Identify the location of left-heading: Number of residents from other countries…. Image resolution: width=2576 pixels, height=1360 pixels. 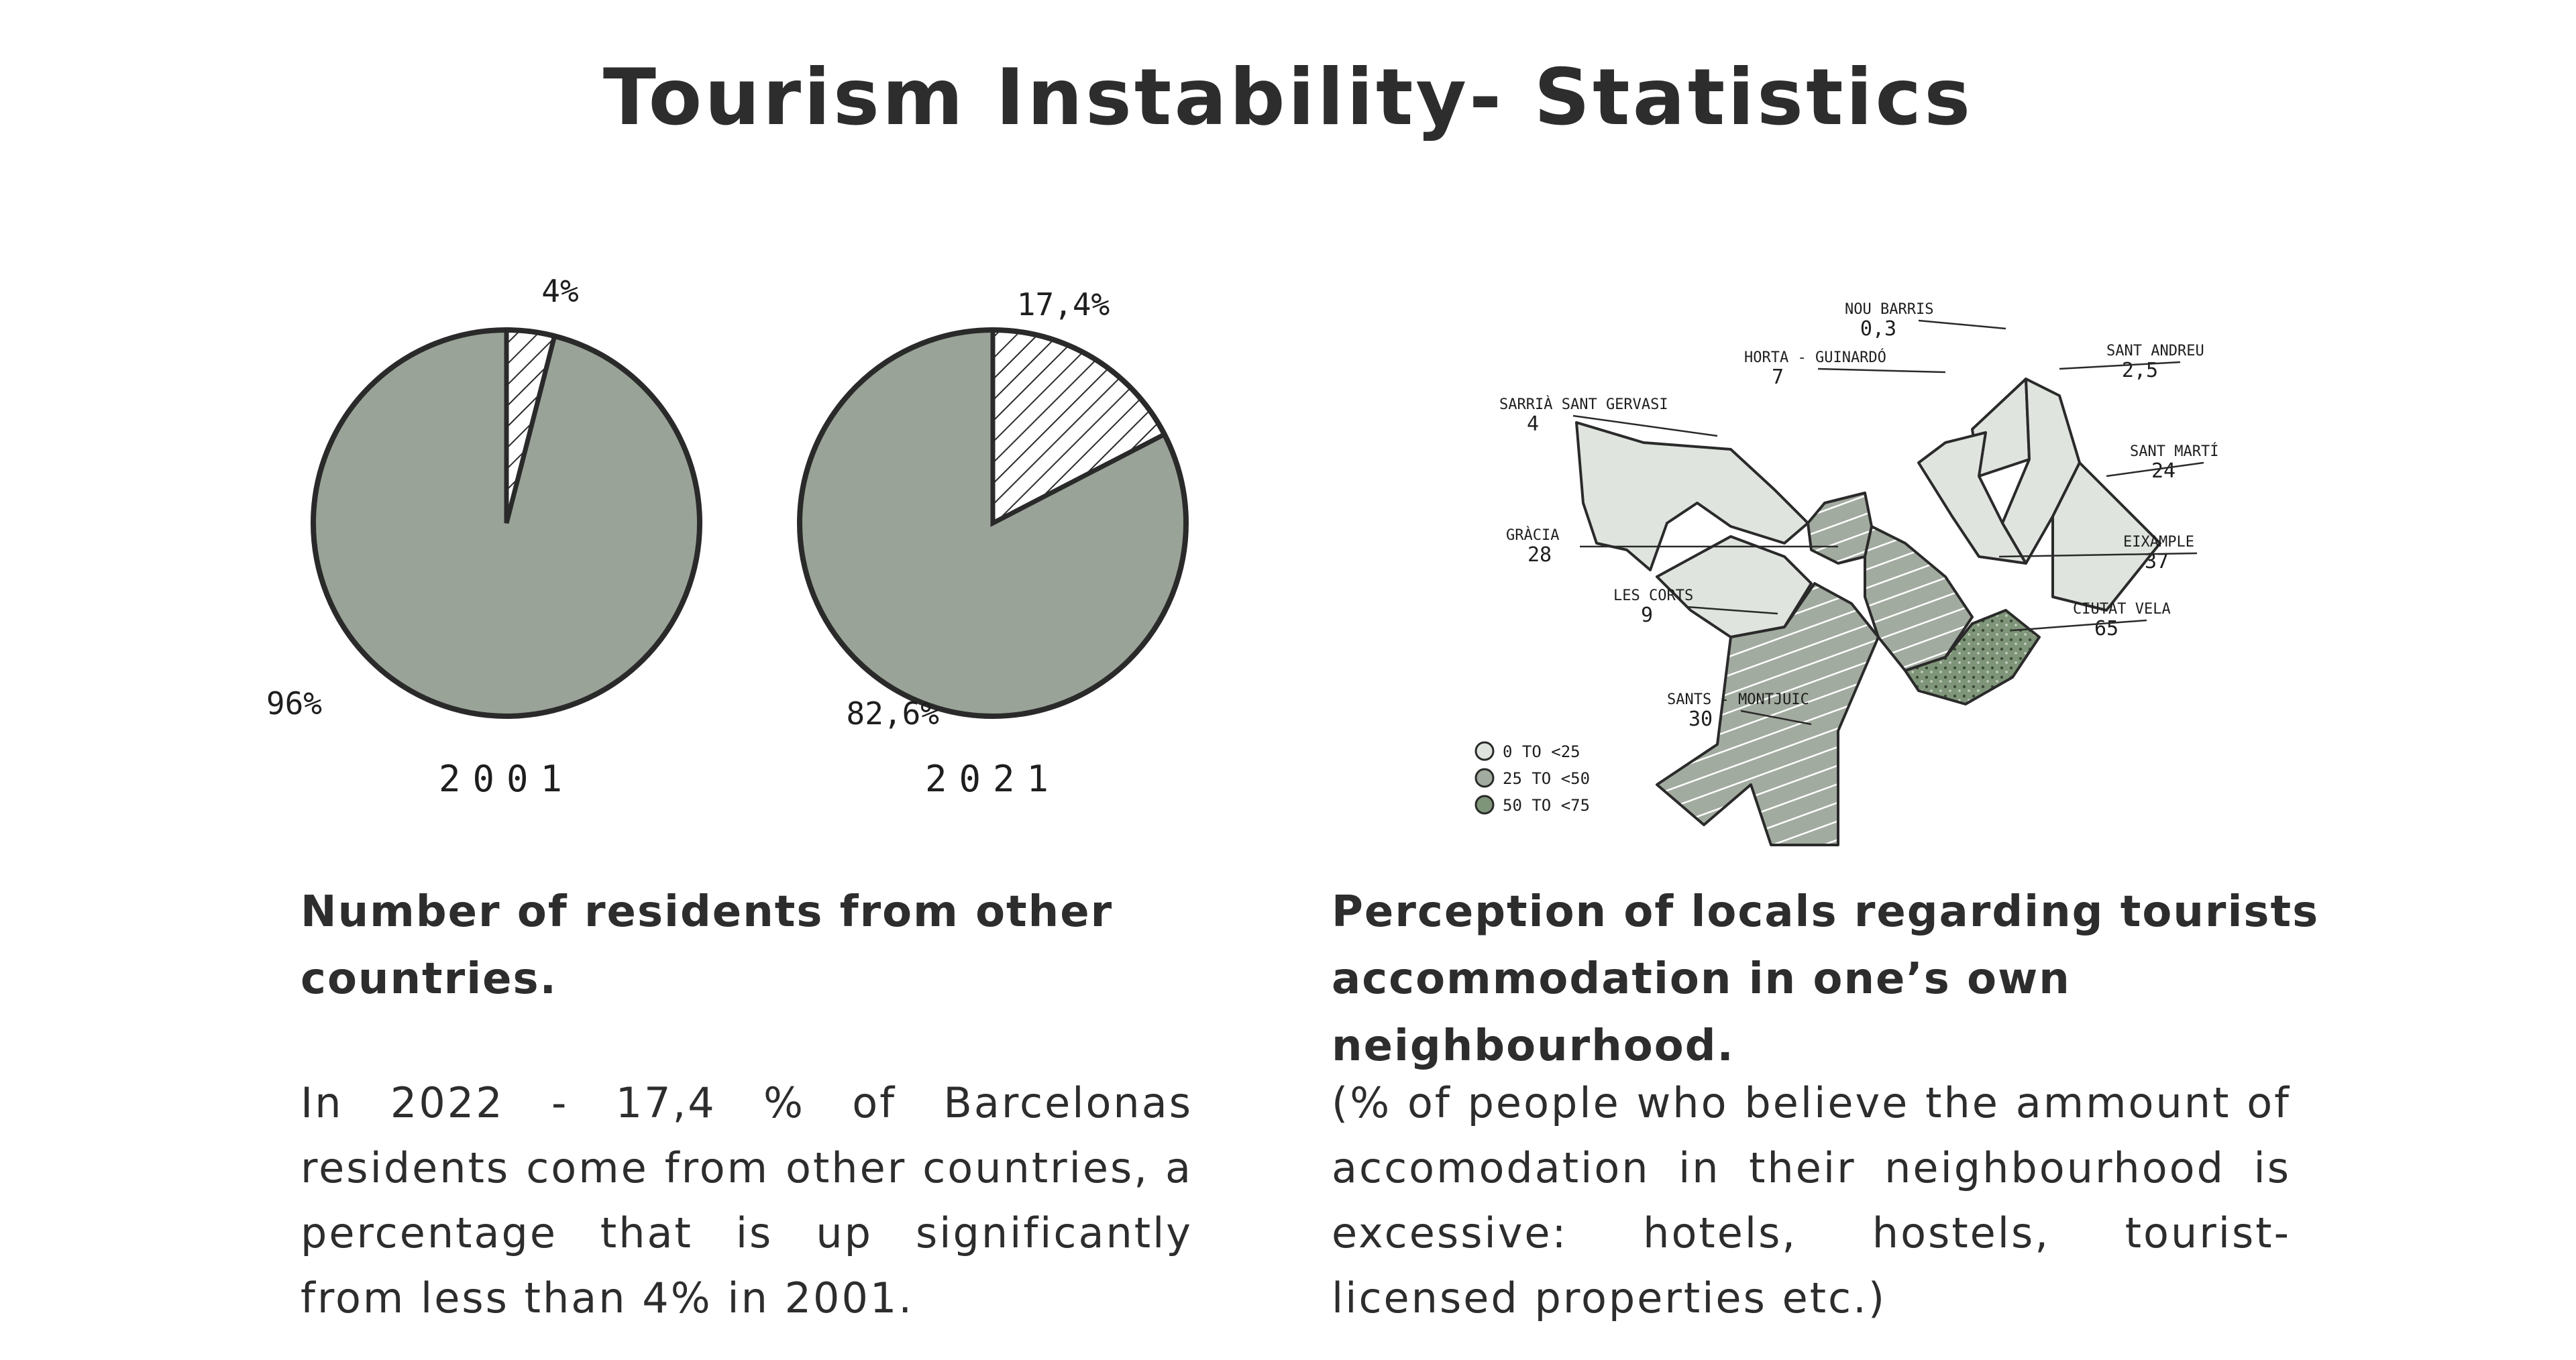
(707, 945).